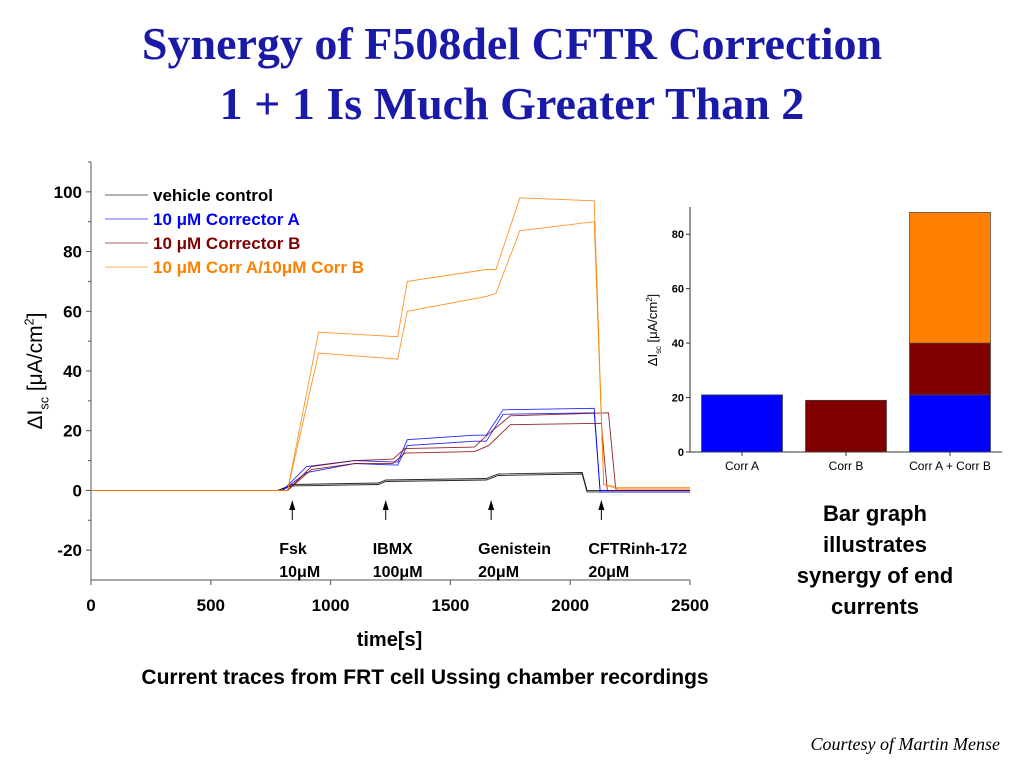 This screenshot has height=768, width=1024. I want to click on bar-category-label: Corr B, so click(846, 466).